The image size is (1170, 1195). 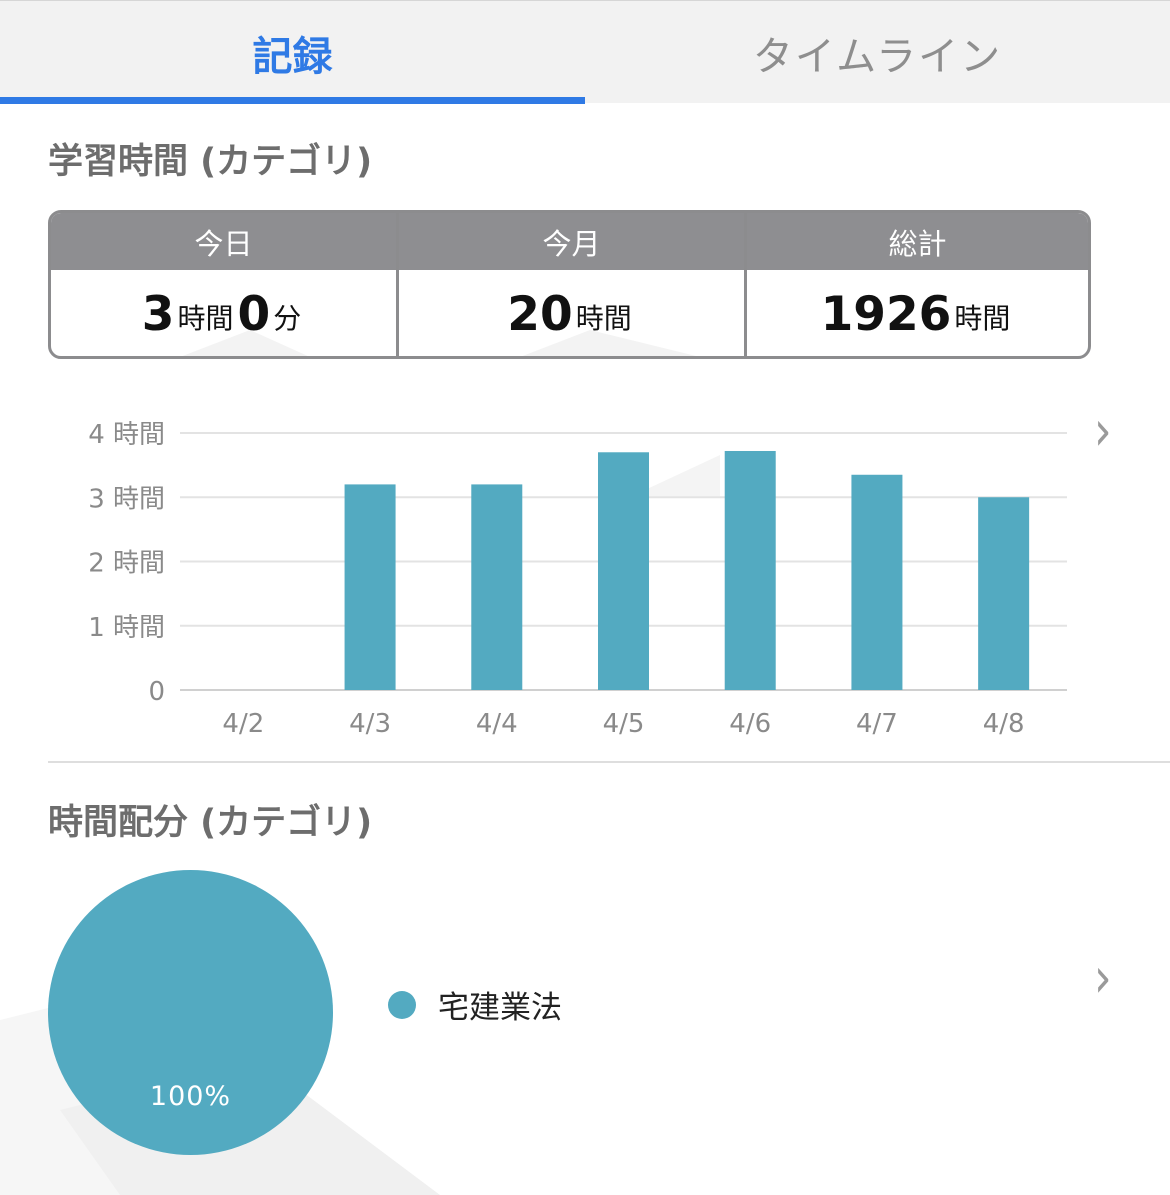 I want to click on legend-label: 宅建業法, so click(x=500, y=1008).